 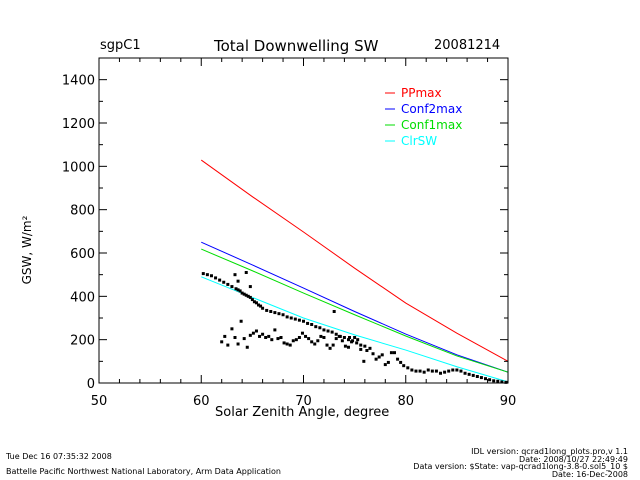 What do you see at coordinates (573, 459) in the screenshot?
I see `footer-idl-date: Date: 2008/10/27 22:49:49` at bounding box center [573, 459].